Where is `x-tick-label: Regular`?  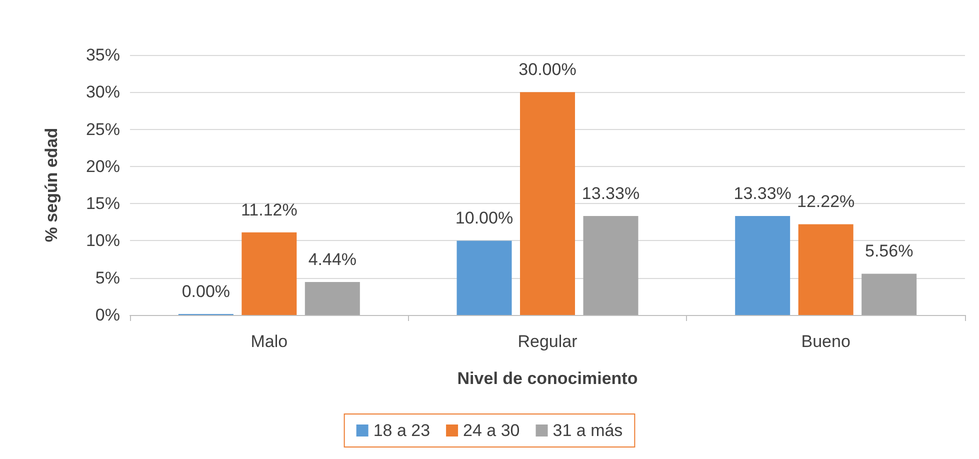 x-tick-label: Regular is located at coordinates (548, 341).